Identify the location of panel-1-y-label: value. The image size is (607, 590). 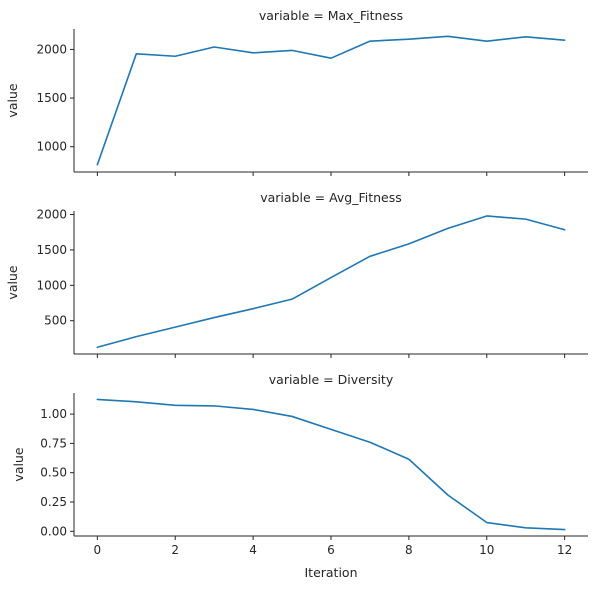
(12, 100).